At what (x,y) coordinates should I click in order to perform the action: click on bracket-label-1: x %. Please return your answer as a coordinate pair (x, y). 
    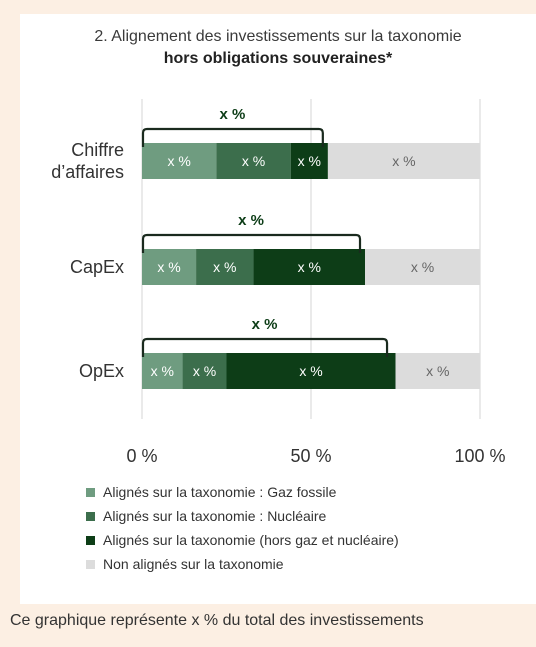
    Looking at the image, I should click on (251, 220).